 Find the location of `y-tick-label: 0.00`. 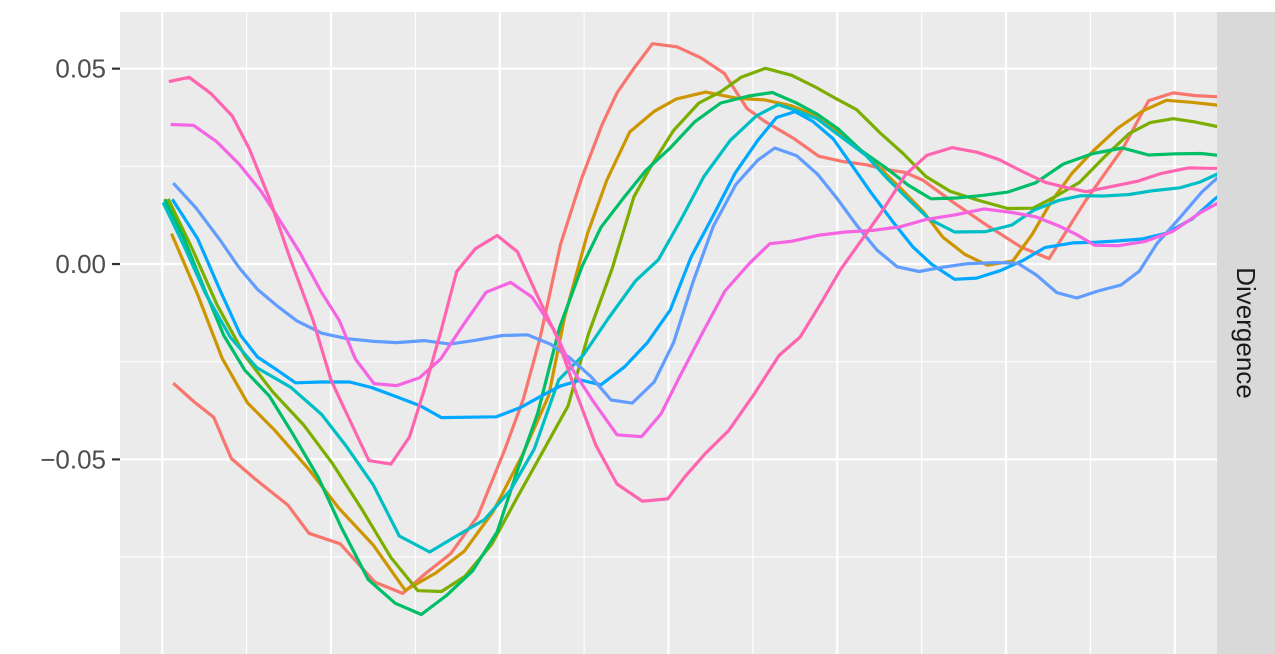

y-tick-label: 0.00 is located at coordinates (80, 264).